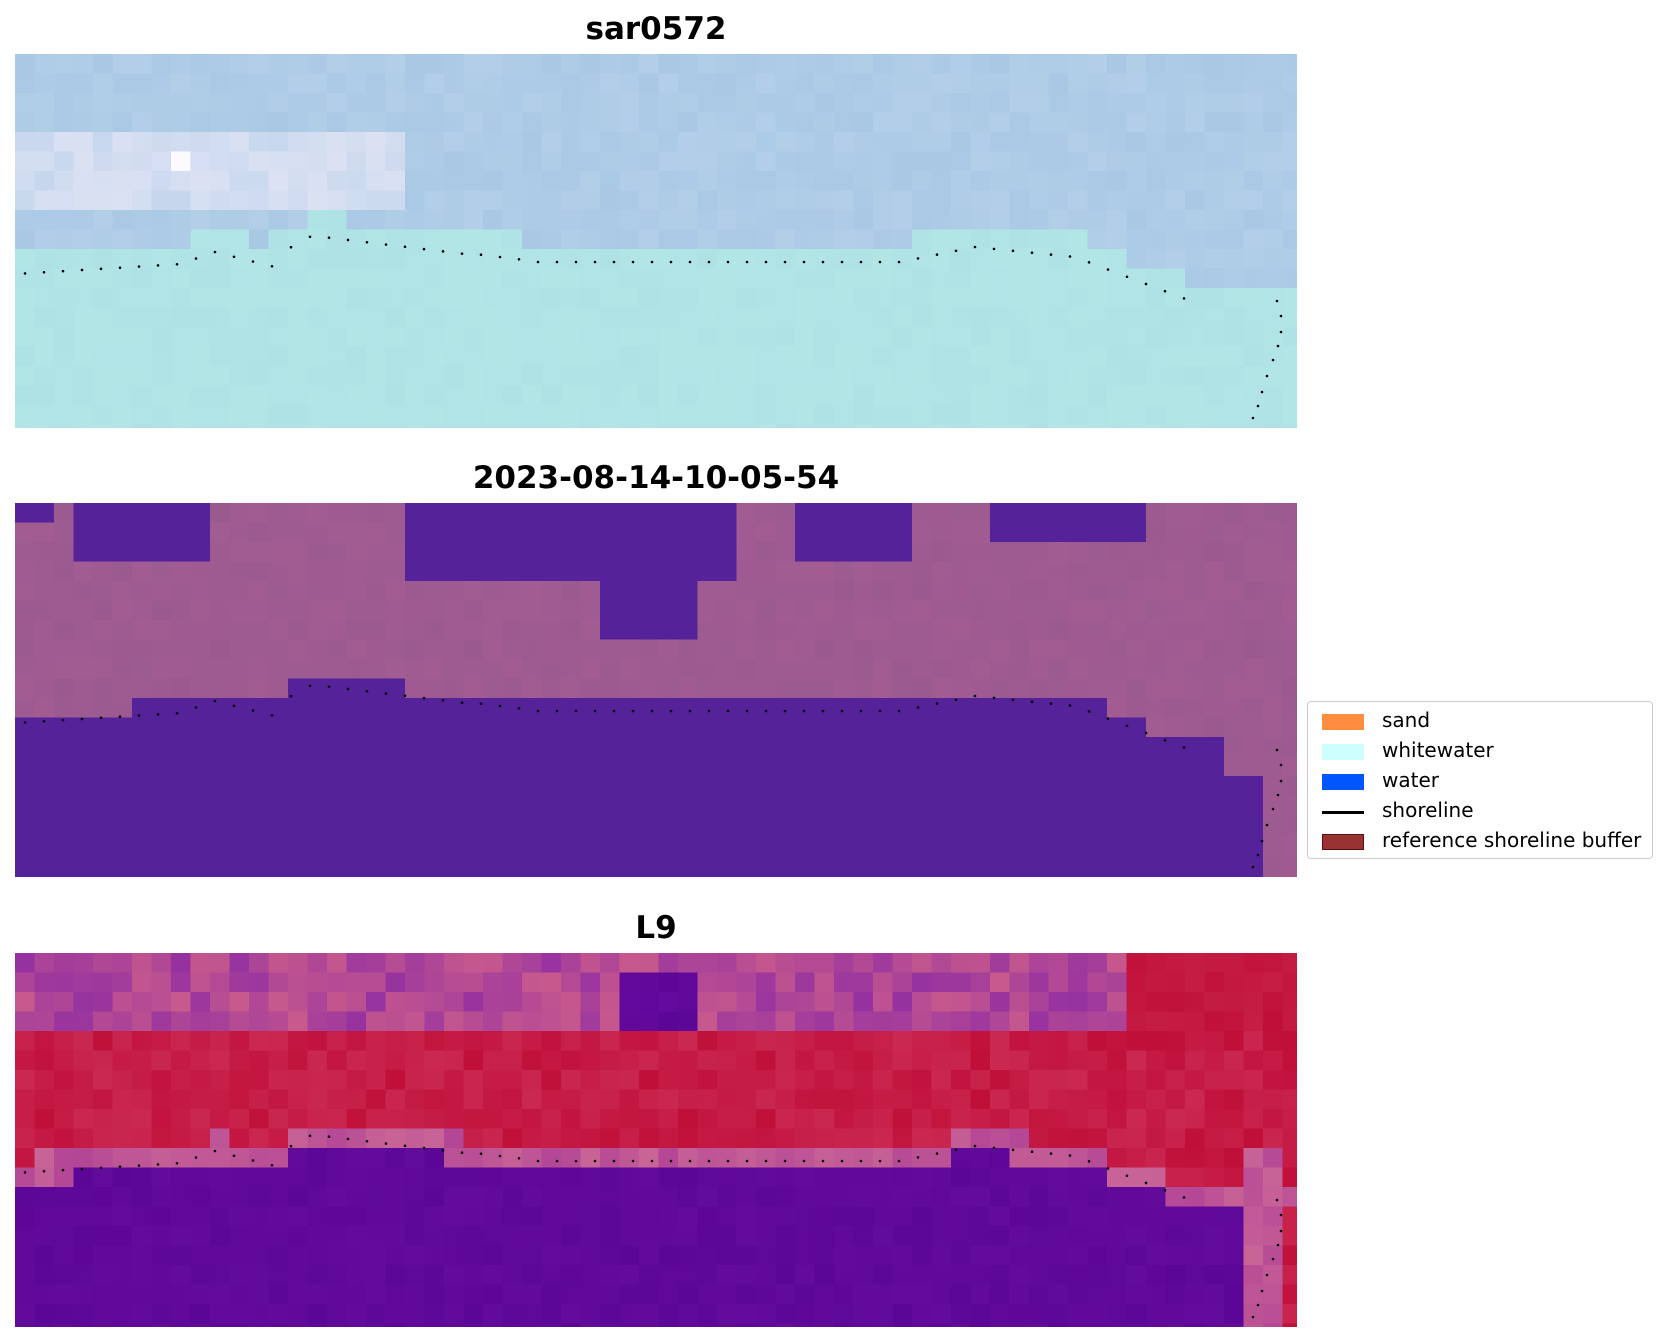 This screenshot has height=1337, width=1663. What do you see at coordinates (1343, 812) in the screenshot?
I see `shoreline-line-swatch` at bounding box center [1343, 812].